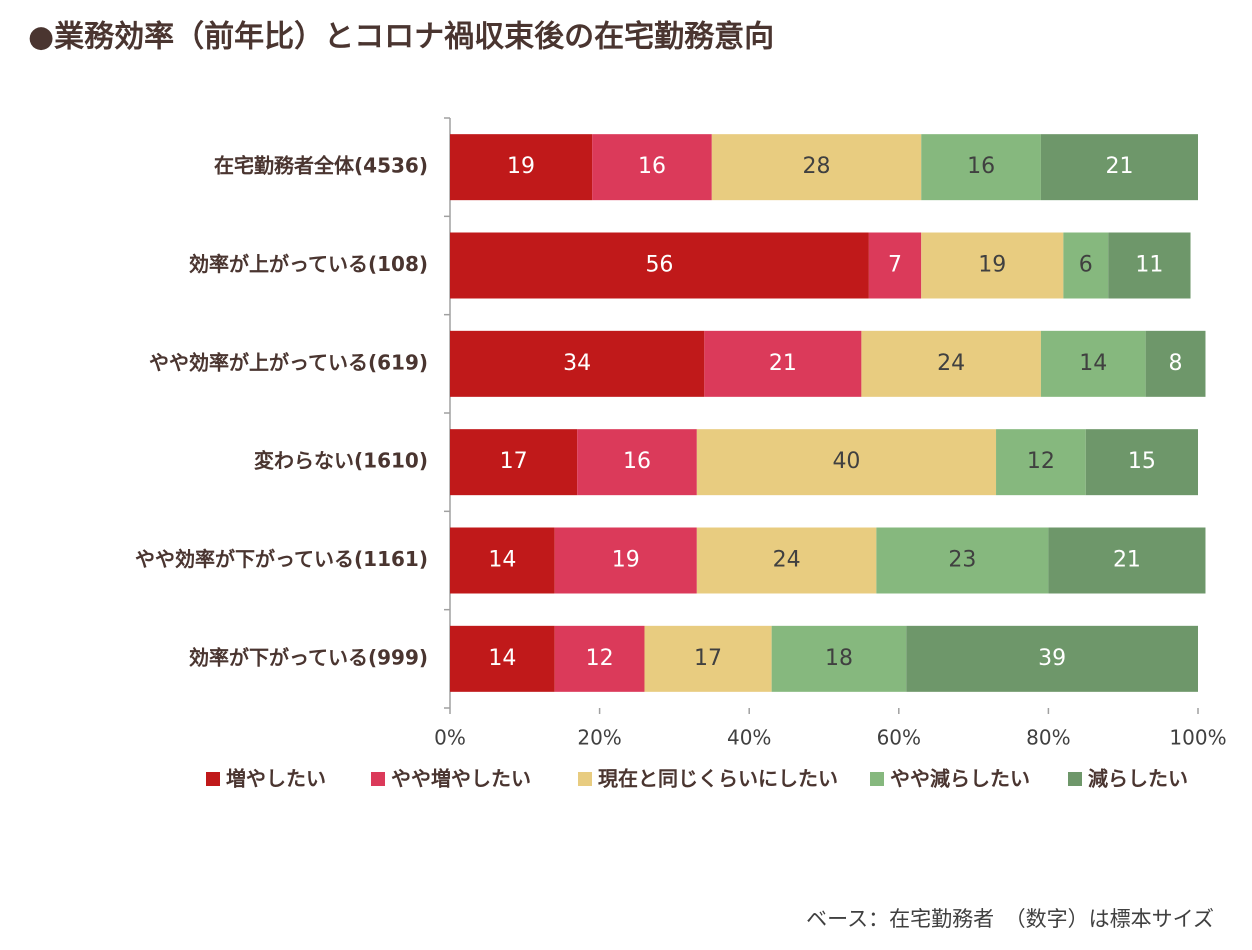  I want to click on legend-label: 減らしたい, so click(1138, 779).